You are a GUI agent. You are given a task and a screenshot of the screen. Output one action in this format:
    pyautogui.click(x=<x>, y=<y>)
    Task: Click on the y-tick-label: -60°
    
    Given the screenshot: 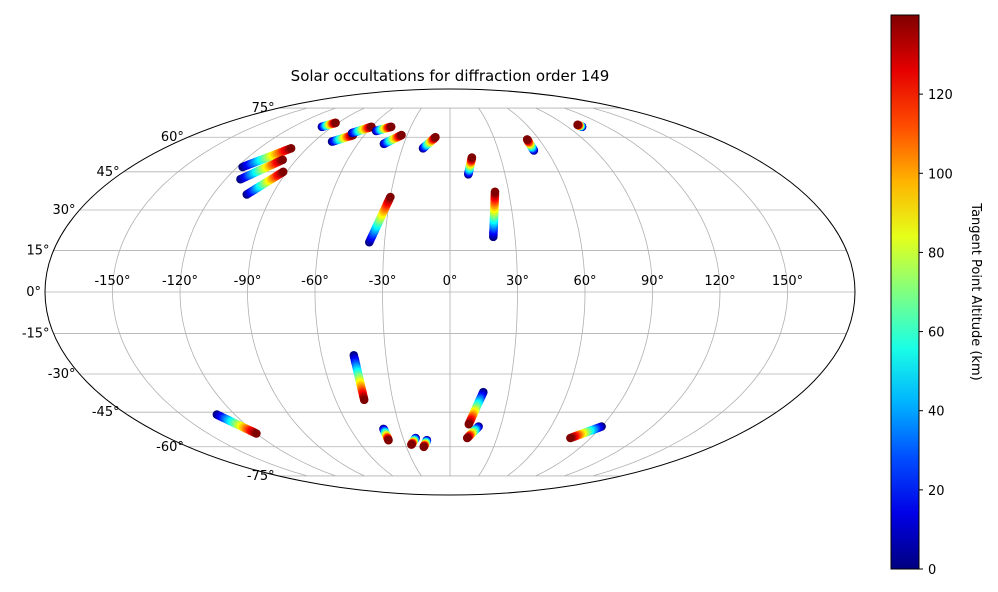 What is the action you would take?
    pyautogui.click(x=170, y=447)
    